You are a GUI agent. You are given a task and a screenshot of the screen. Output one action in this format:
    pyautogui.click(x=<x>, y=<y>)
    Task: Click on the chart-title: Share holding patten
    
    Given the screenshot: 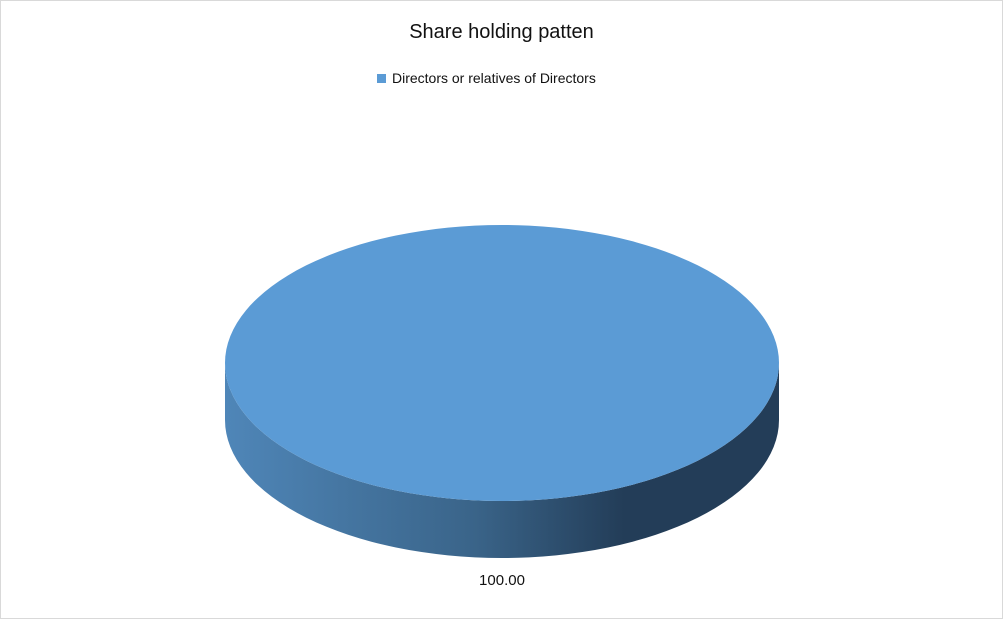 What is the action you would take?
    pyautogui.click(x=501, y=32)
    